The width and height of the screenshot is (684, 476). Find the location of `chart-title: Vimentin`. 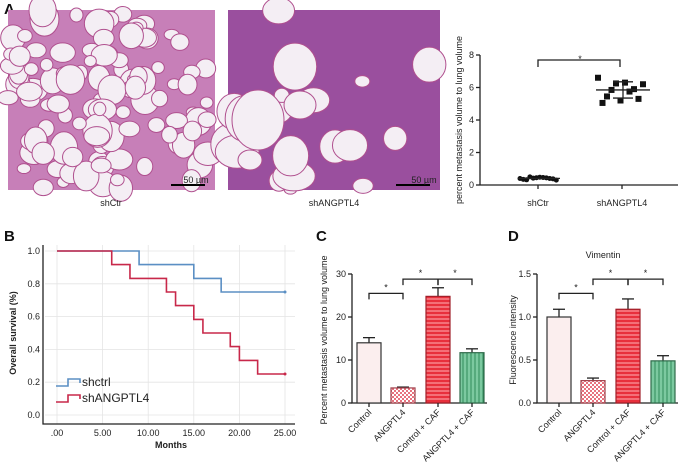

chart-title: Vimentin is located at coordinates (603, 255).